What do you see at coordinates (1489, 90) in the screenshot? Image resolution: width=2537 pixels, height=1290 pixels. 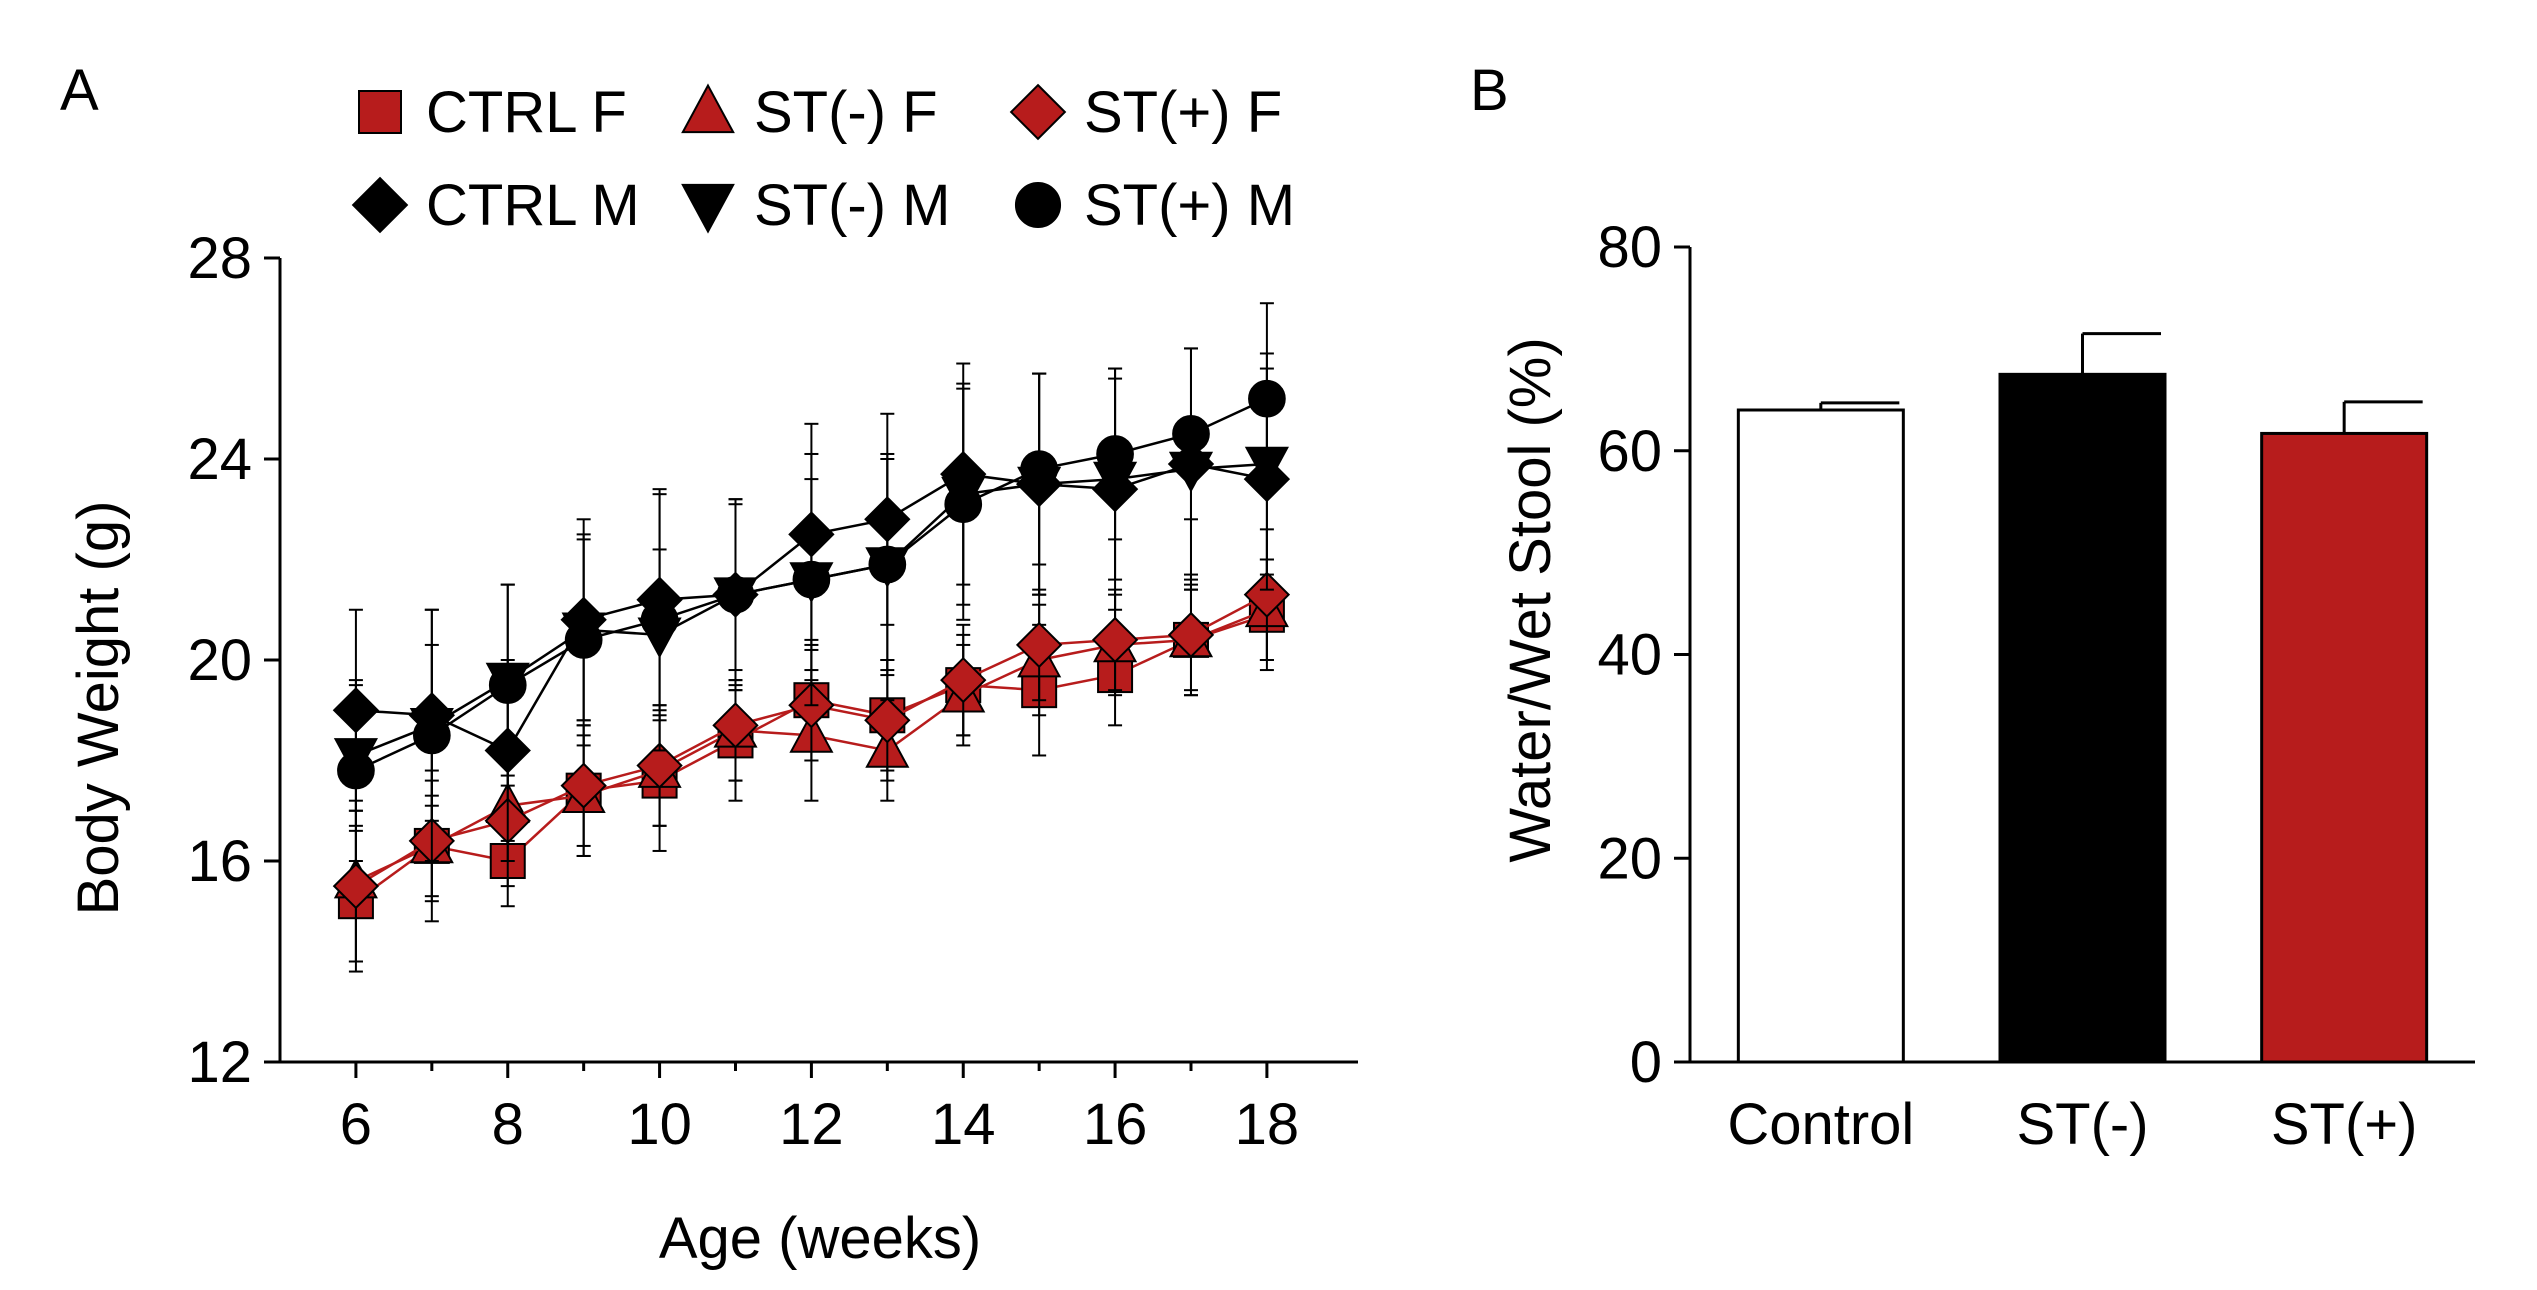 I see `panel-label-b: B` at bounding box center [1489, 90].